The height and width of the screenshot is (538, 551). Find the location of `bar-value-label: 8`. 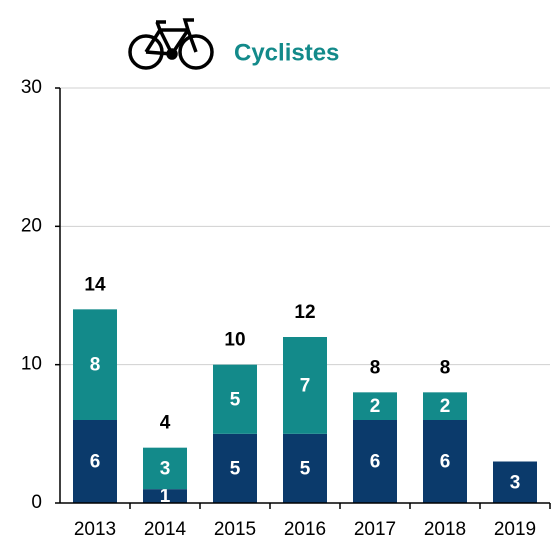

bar-value-label: 8 is located at coordinates (95, 365).